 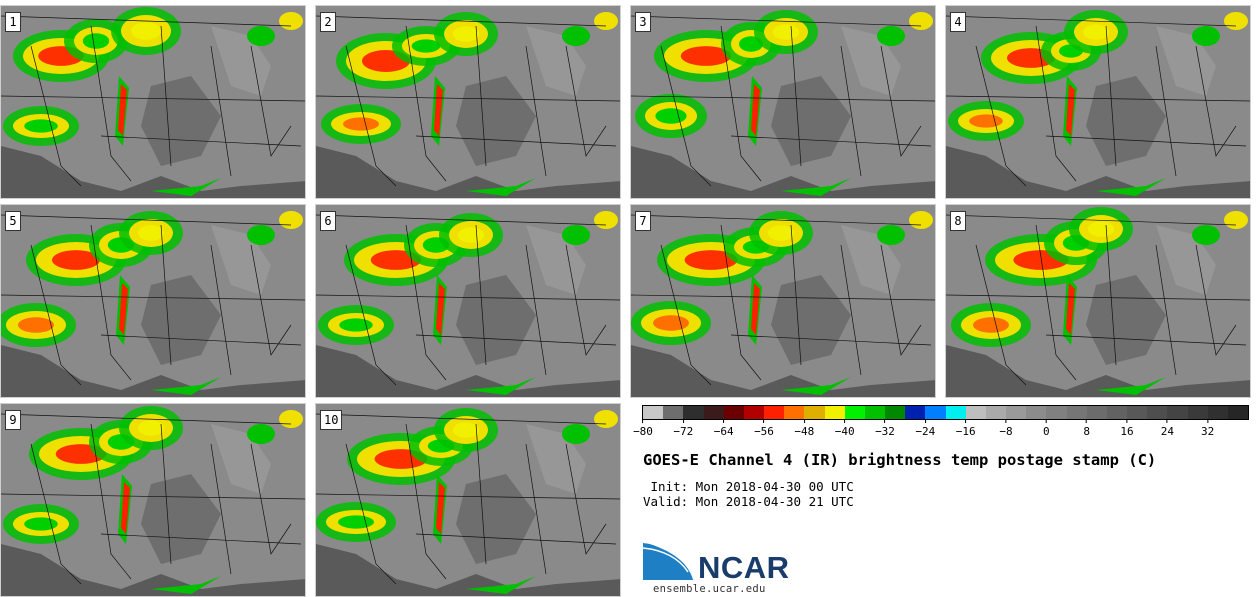 What do you see at coordinates (643, 221) in the screenshot?
I see `member-number: 7` at bounding box center [643, 221].